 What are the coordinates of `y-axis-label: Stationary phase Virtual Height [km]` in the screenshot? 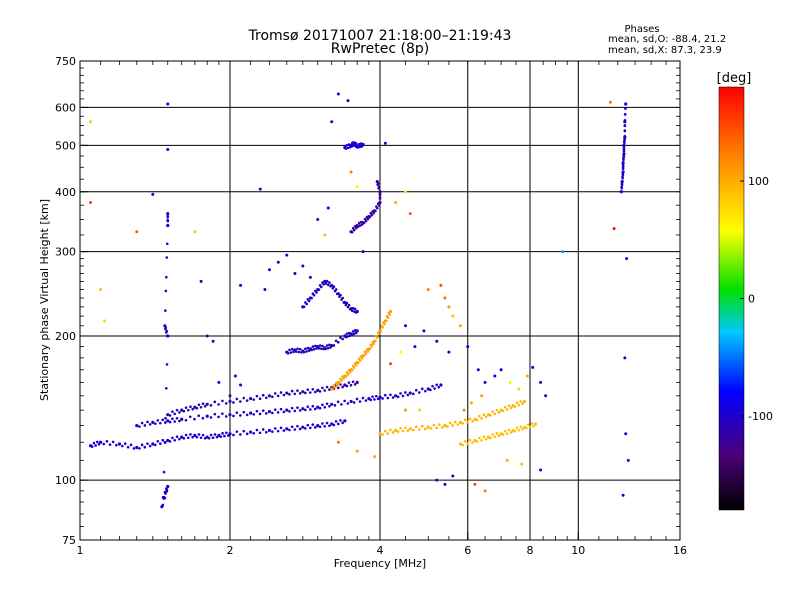 It's located at (44, 300).